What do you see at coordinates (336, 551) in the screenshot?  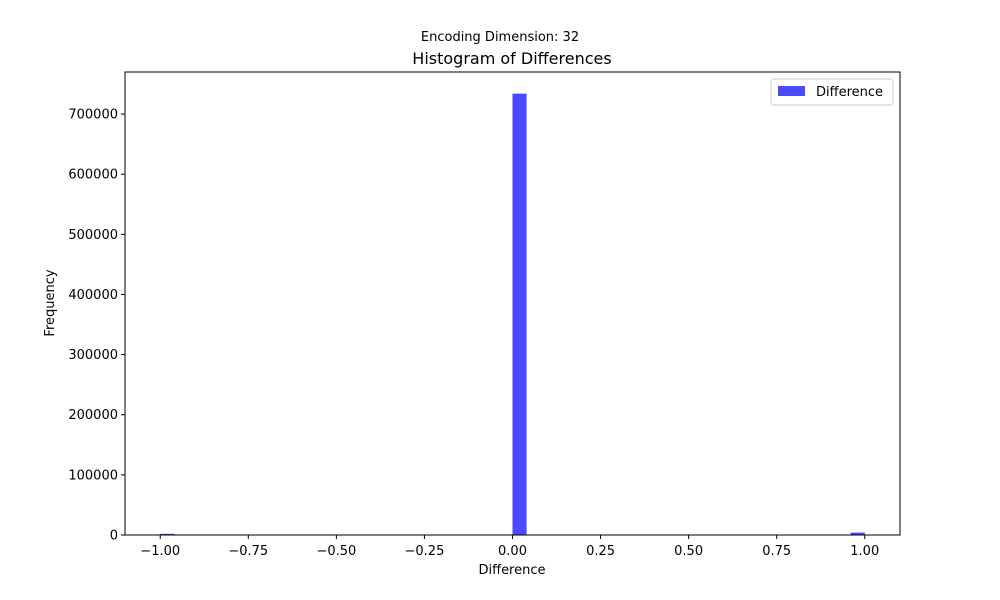 I see `x-tick-label: −0.50` at bounding box center [336, 551].